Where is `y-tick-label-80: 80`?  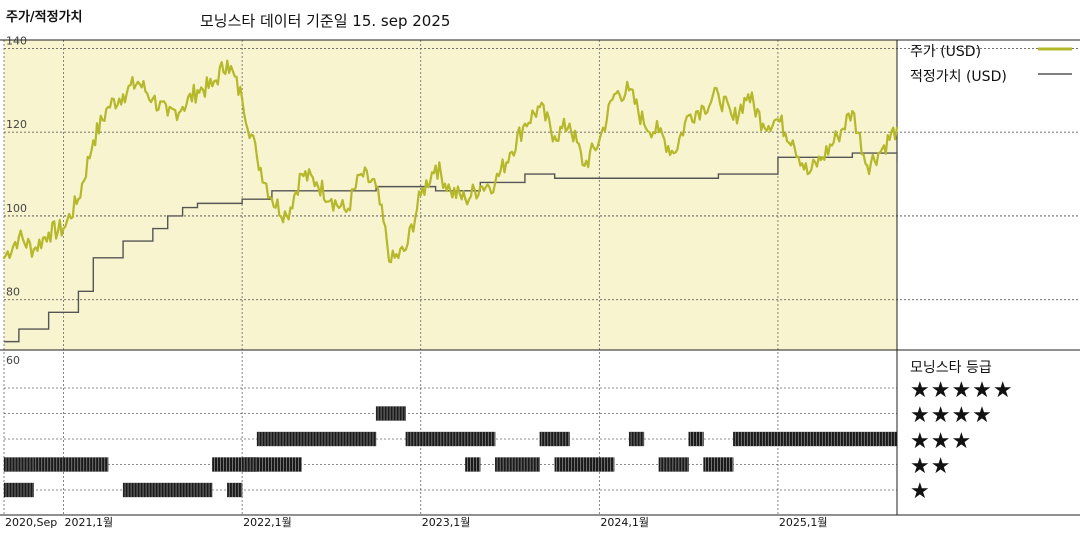
y-tick-label-80: 80 is located at coordinates (13, 292).